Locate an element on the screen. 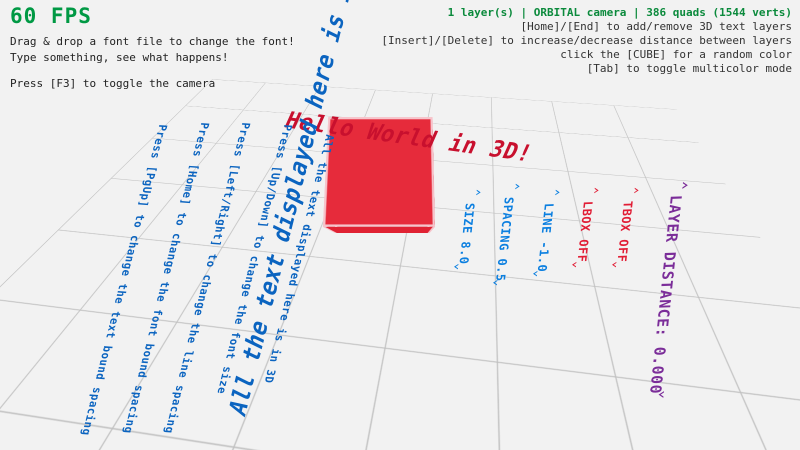  cube-face-top is located at coordinates (379, 172).